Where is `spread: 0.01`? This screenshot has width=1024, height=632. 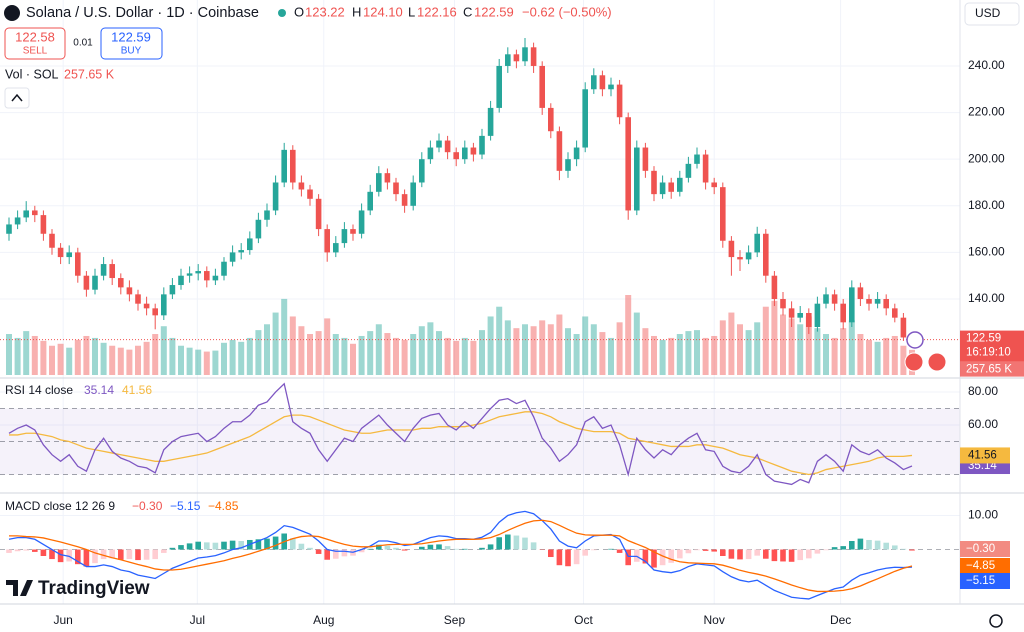 spread: 0.01 is located at coordinates (83, 43).